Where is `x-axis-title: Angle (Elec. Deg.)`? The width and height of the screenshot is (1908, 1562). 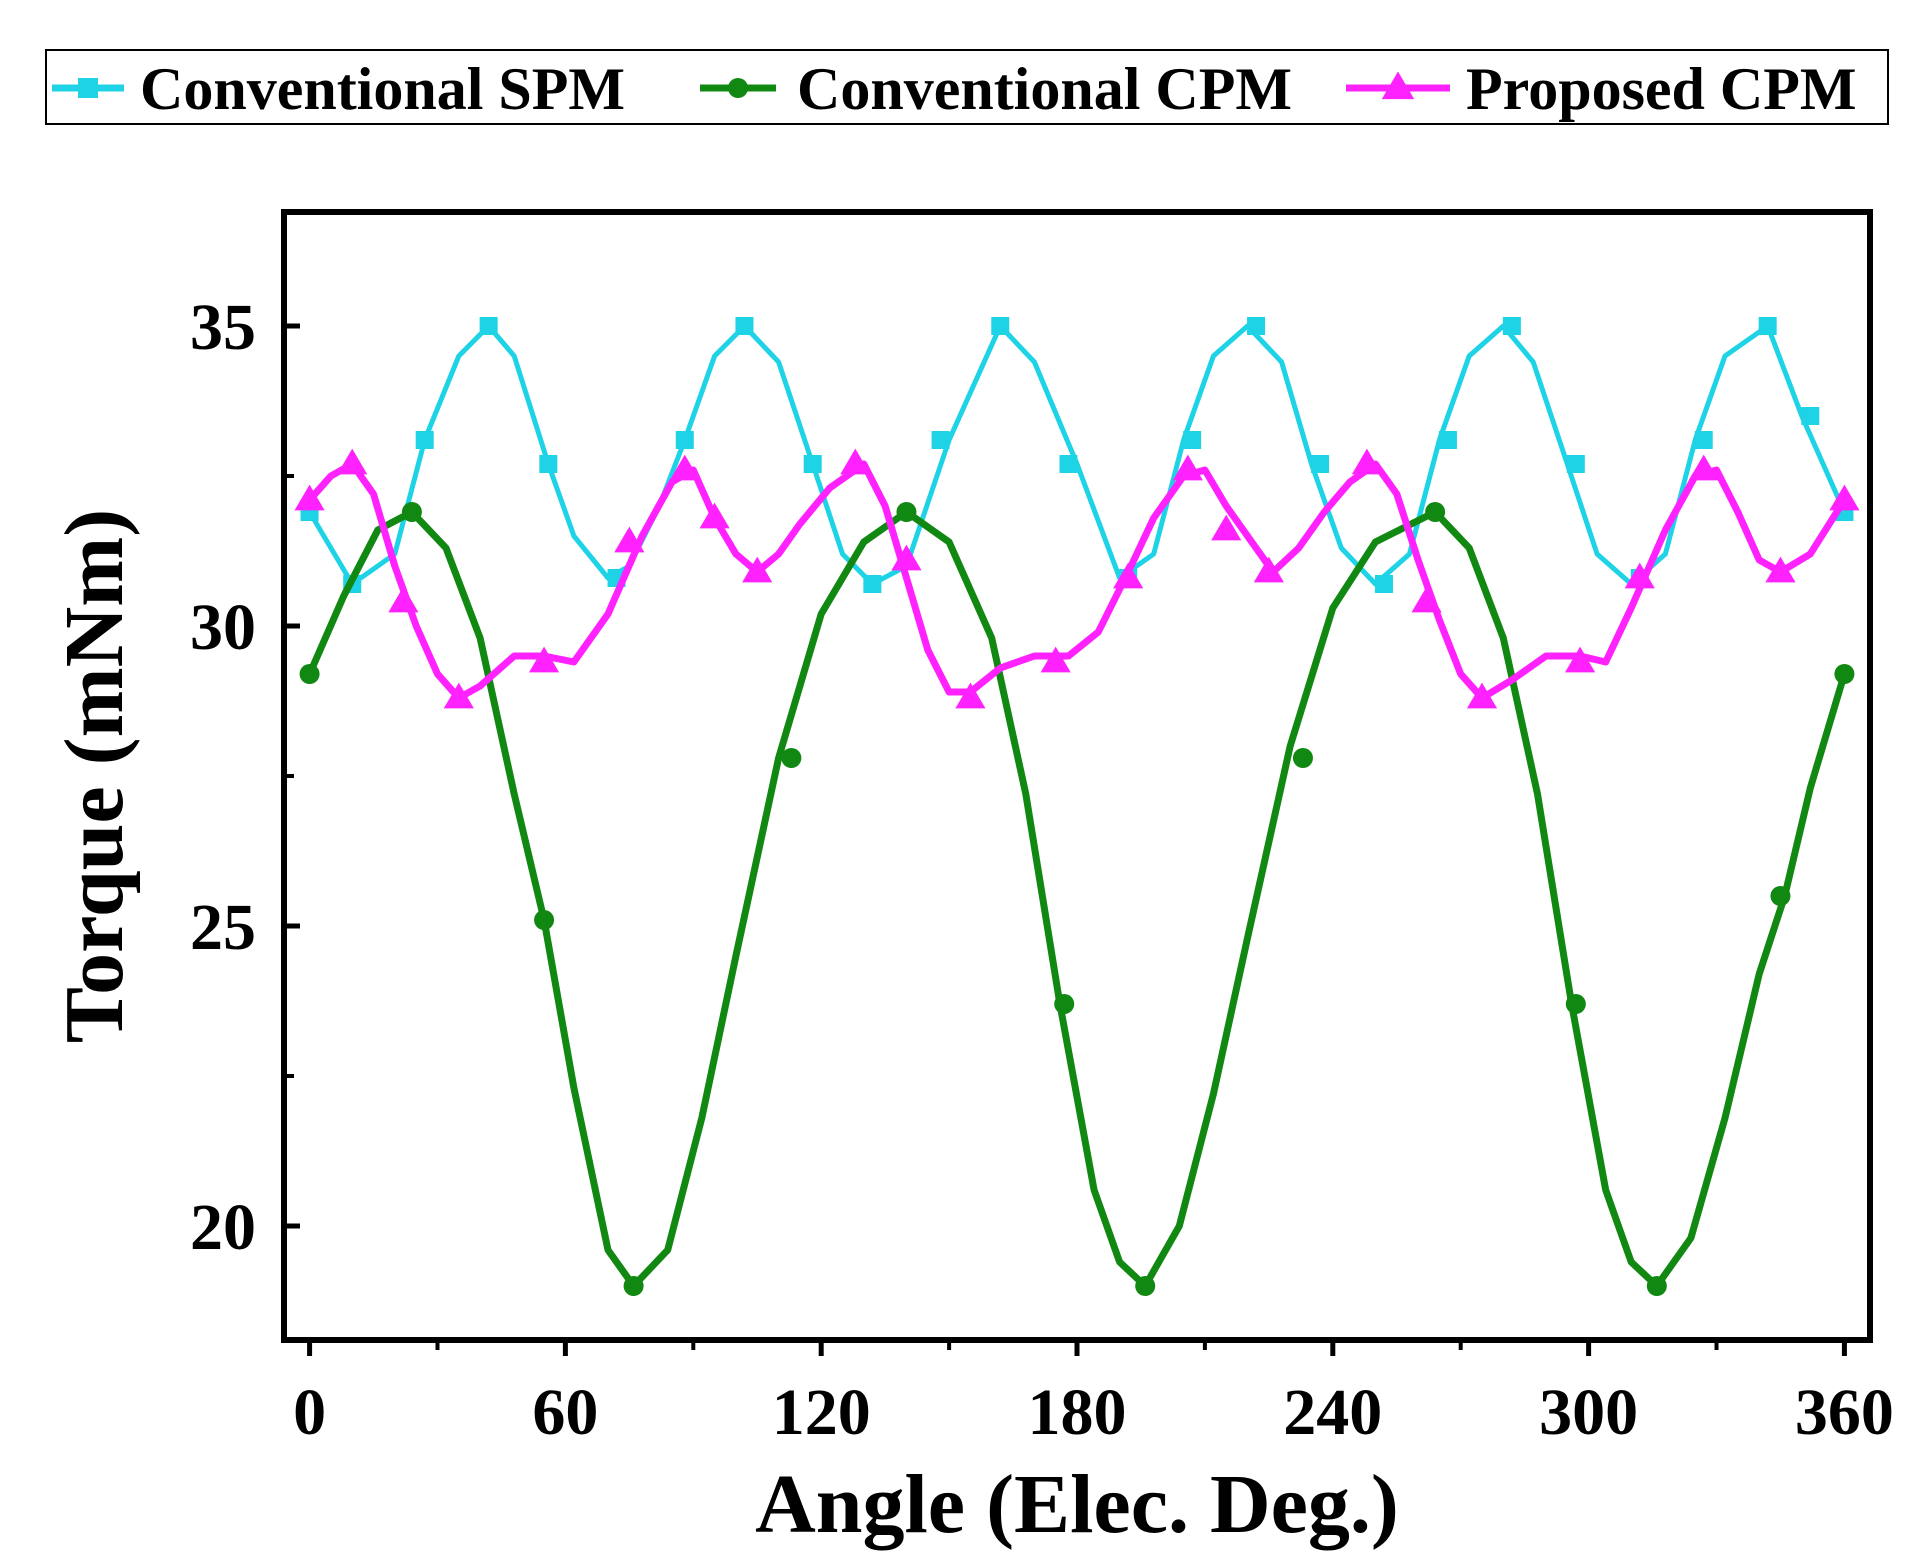 x-axis-title: Angle (Elec. Deg.) is located at coordinates (1077, 1504).